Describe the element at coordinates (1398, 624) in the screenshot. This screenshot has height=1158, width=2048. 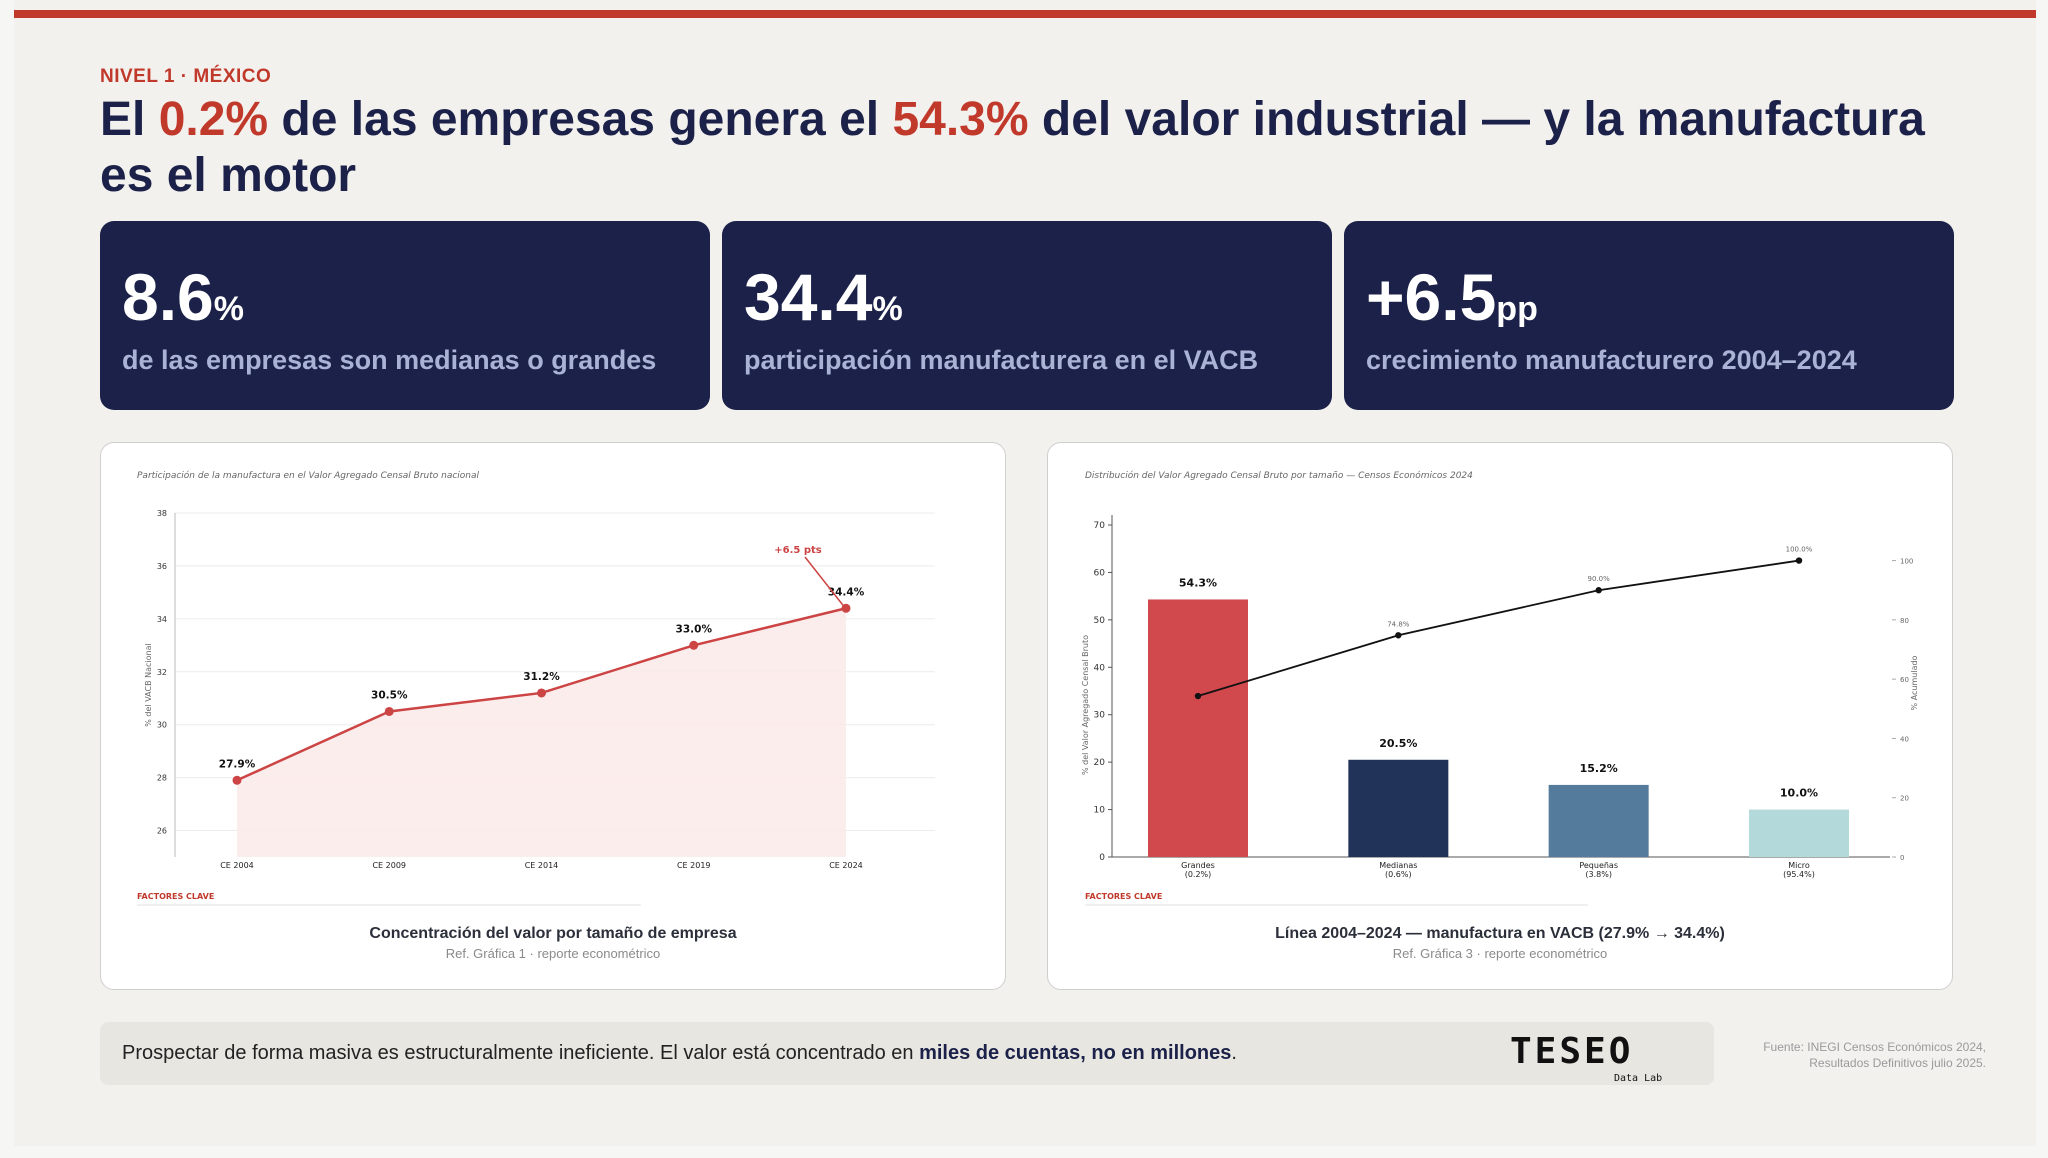
I see `cumulative-label: 74.8%` at that location.